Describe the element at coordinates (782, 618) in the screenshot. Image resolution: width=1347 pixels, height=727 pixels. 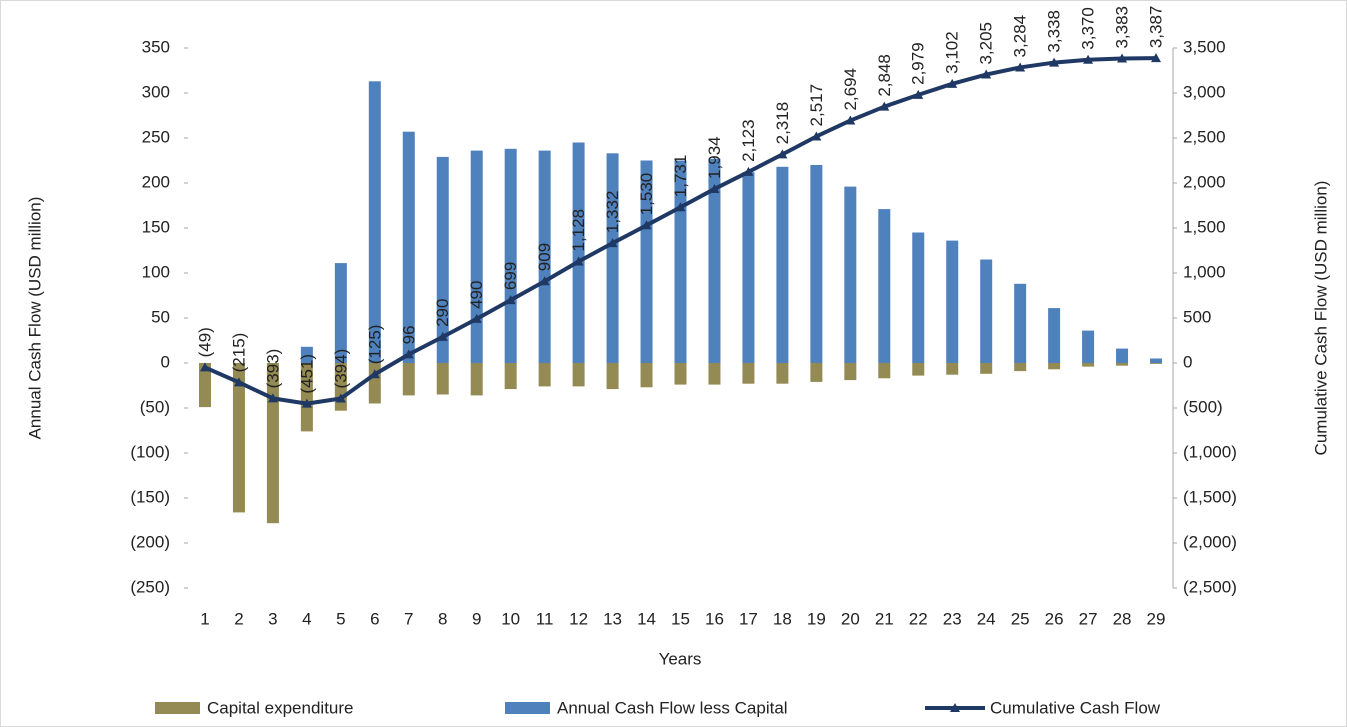
I see `x-tick-label: 18` at that location.